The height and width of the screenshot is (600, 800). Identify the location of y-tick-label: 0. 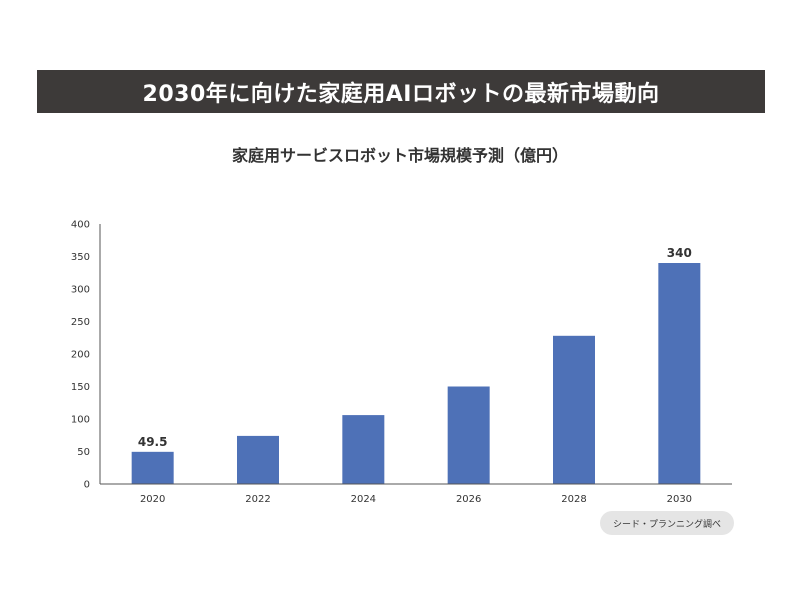
(87, 485).